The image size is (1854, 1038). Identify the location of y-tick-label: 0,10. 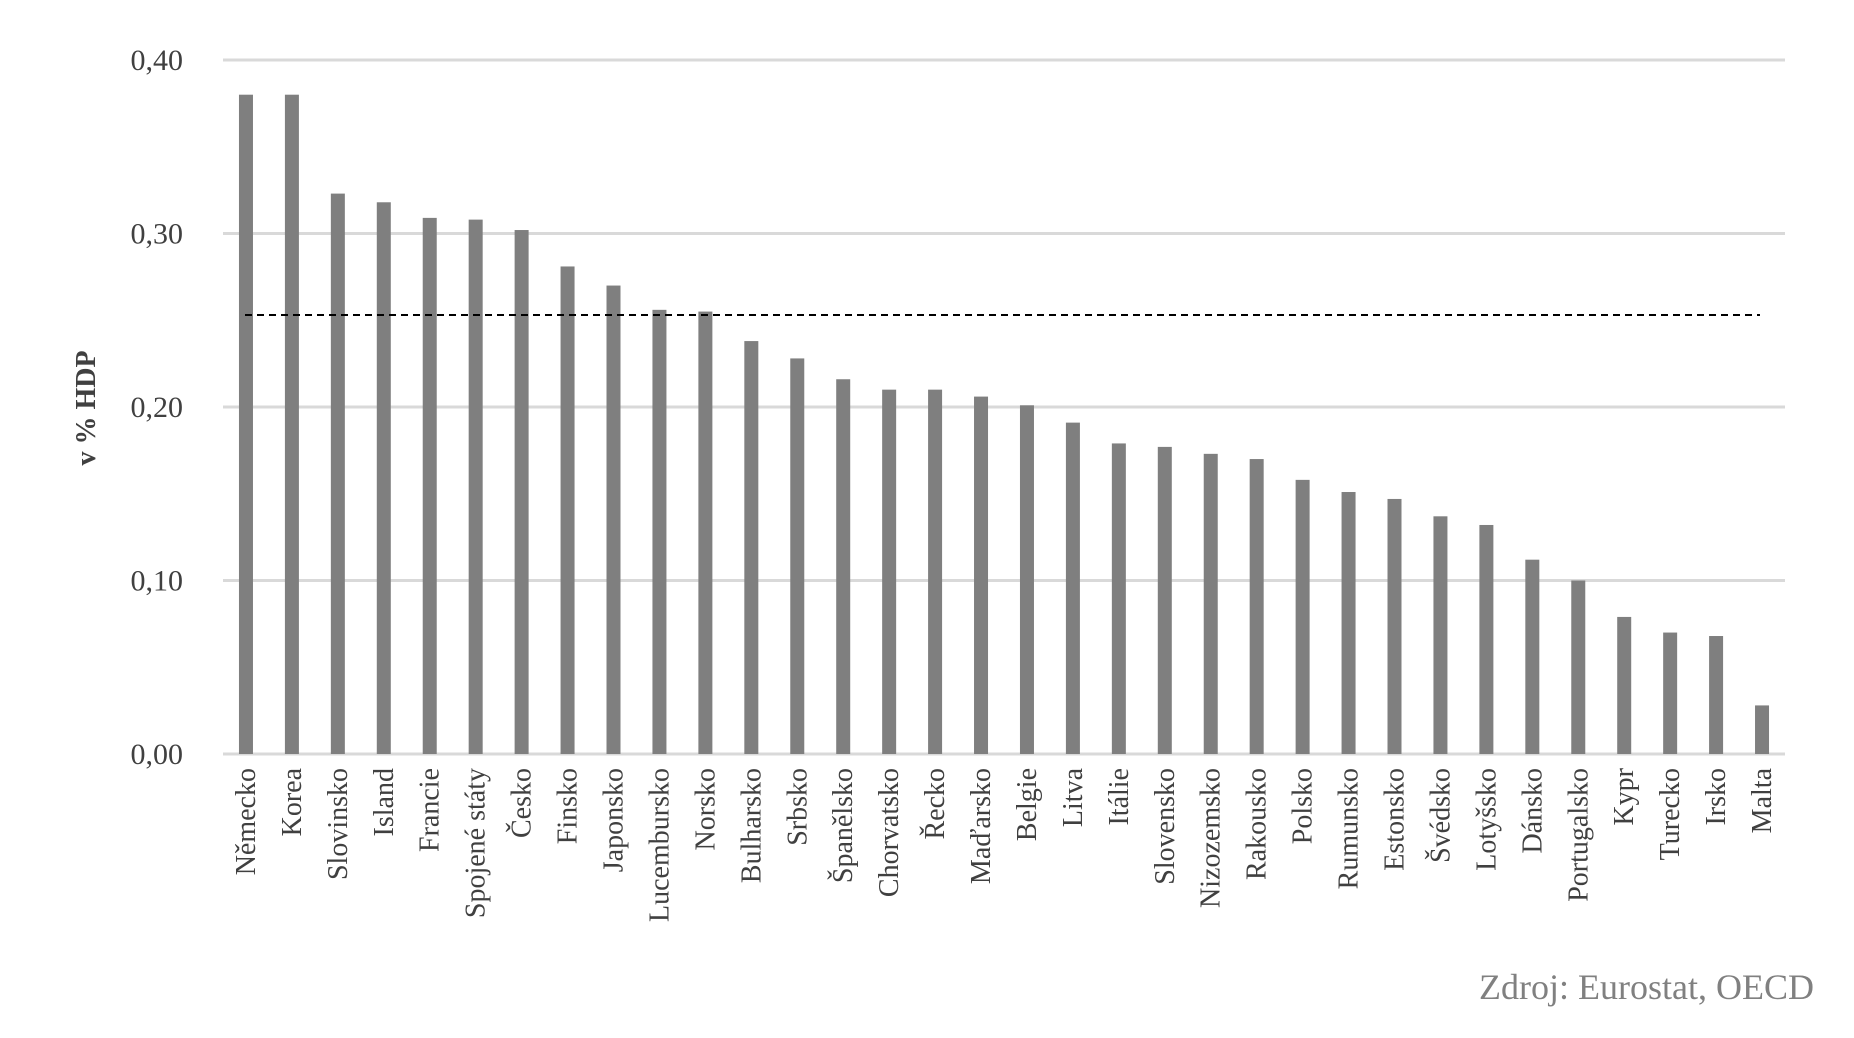
(157, 581).